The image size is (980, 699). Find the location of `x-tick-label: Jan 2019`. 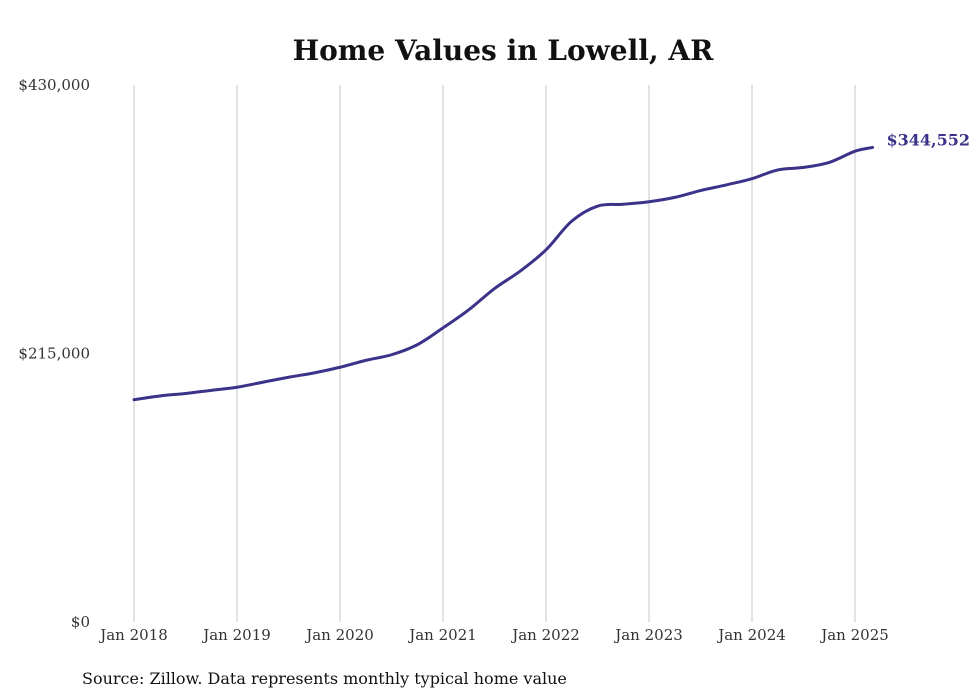

x-tick-label: Jan 2019 is located at coordinates (236, 635).